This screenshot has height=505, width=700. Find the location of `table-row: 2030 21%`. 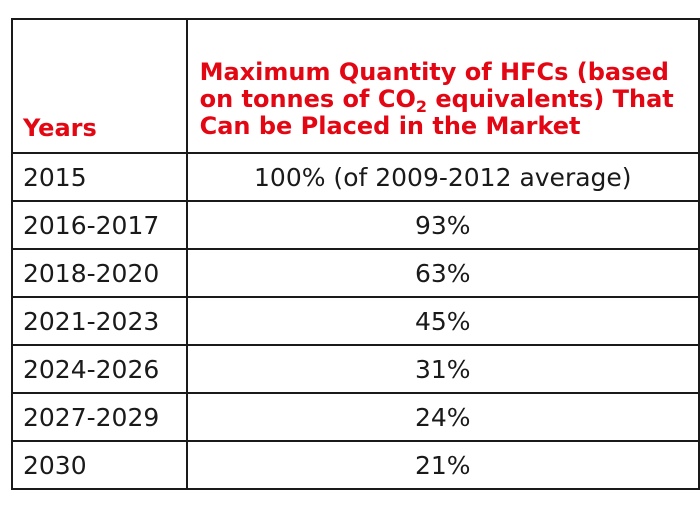

table-row: 2030 21% is located at coordinates (355, 465).